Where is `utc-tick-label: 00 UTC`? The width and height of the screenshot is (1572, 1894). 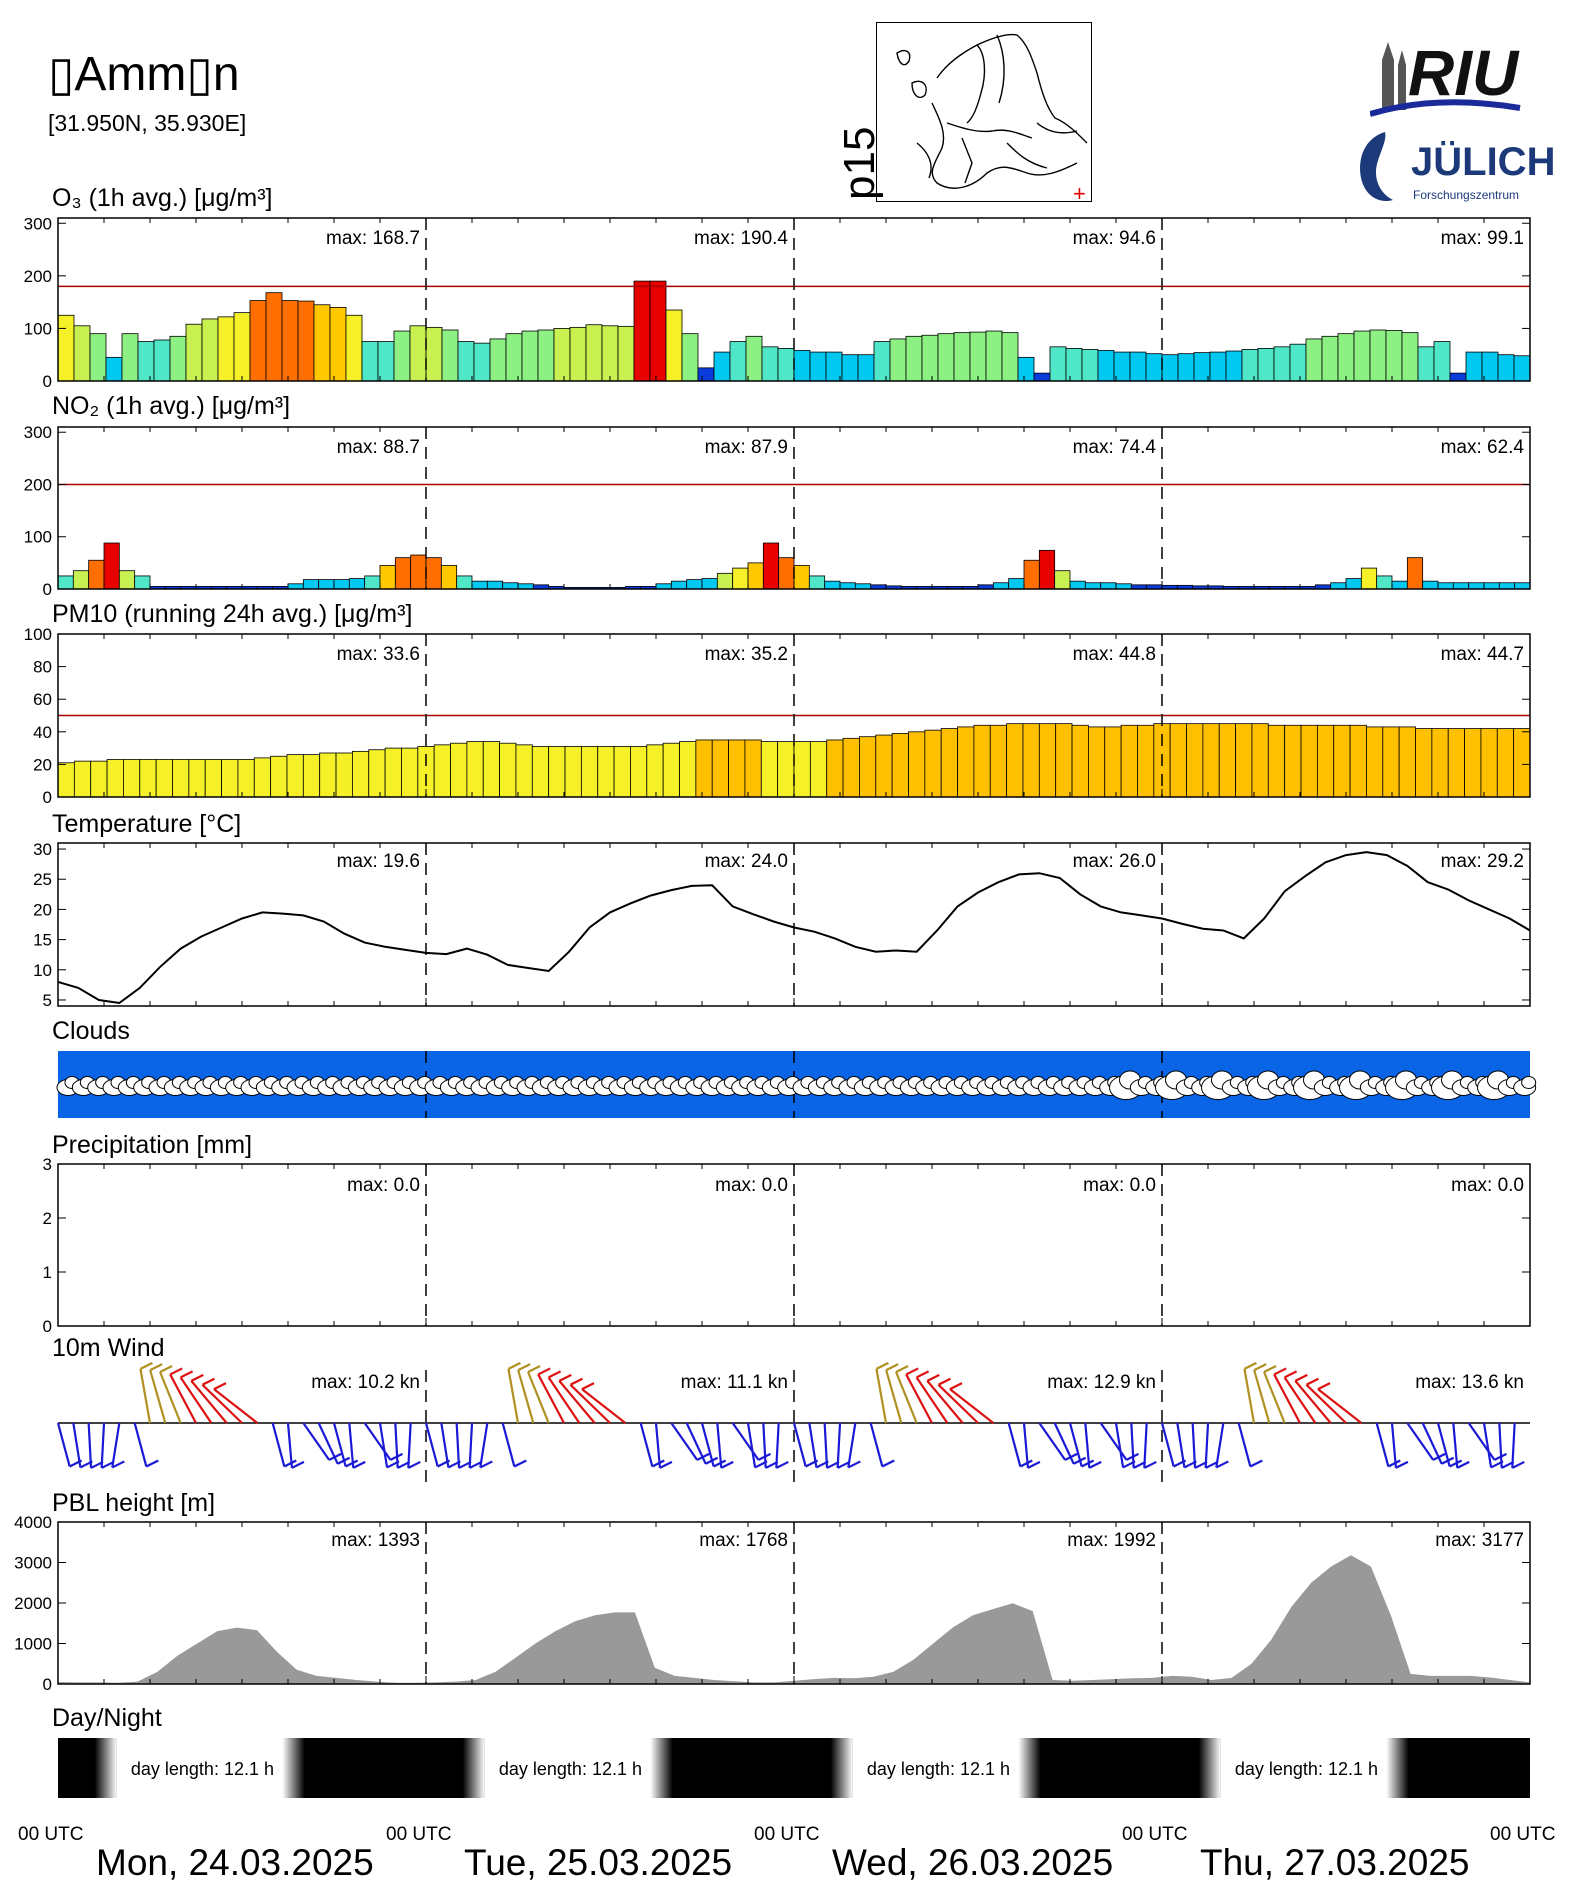
utc-tick-label: 00 UTC is located at coordinates (786, 1834).